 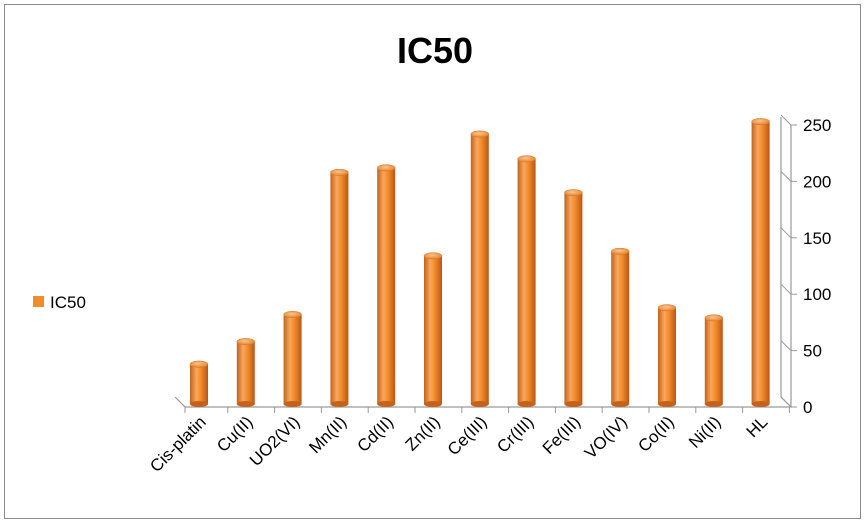 What do you see at coordinates (178, 444) in the screenshot?
I see `category-label: Cis-platin` at bounding box center [178, 444].